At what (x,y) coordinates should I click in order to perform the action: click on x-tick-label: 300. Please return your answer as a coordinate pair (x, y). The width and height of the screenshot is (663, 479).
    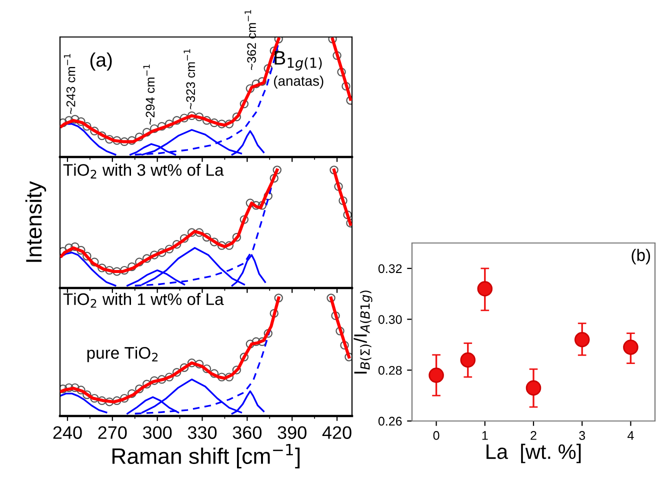
    Looking at the image, I should click on (157, 432).